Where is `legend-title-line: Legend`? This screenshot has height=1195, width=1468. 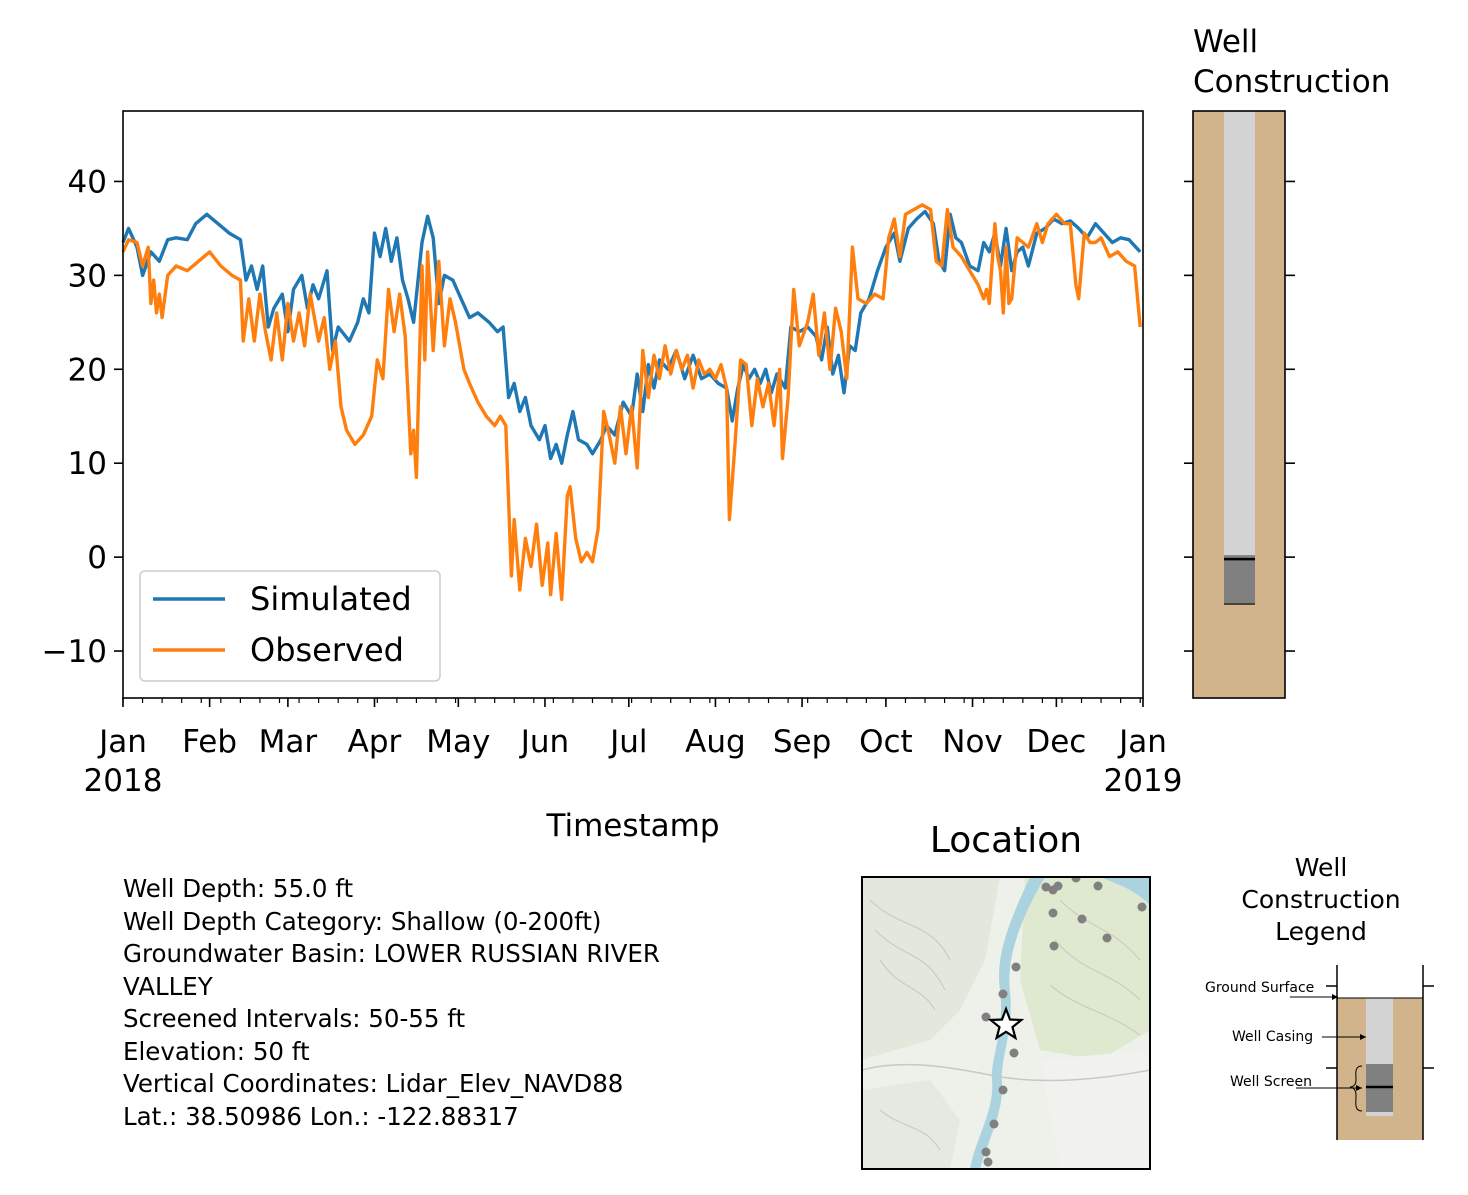 legend-title-line: Legend is located at coordinates (1321, 931).